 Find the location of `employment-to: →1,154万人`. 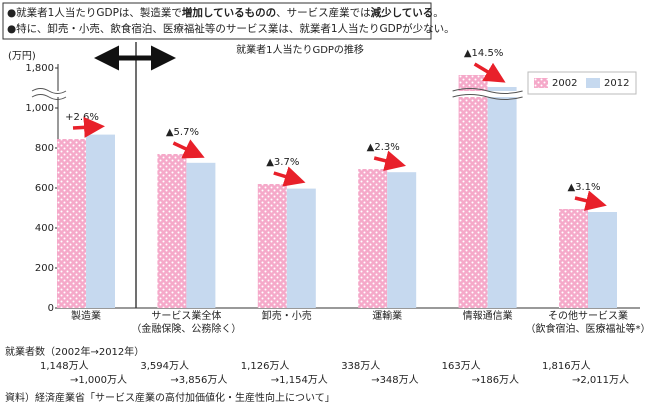

employment-to: →1,154万人 is located at coordinates (299, 380).